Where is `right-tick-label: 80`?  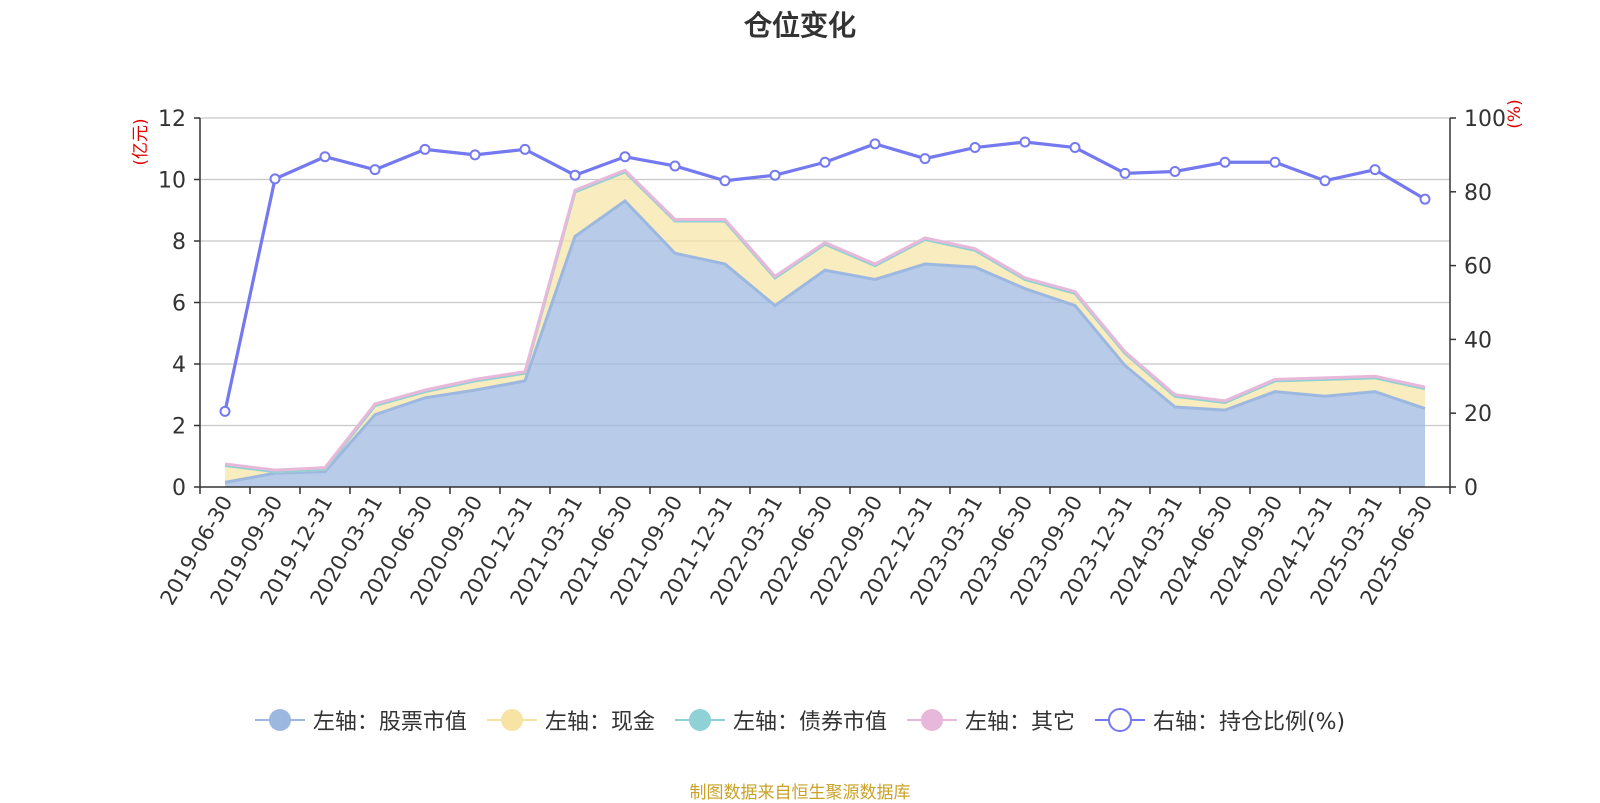 right-tick-label: 80 is located at coordinates (1478, 193).